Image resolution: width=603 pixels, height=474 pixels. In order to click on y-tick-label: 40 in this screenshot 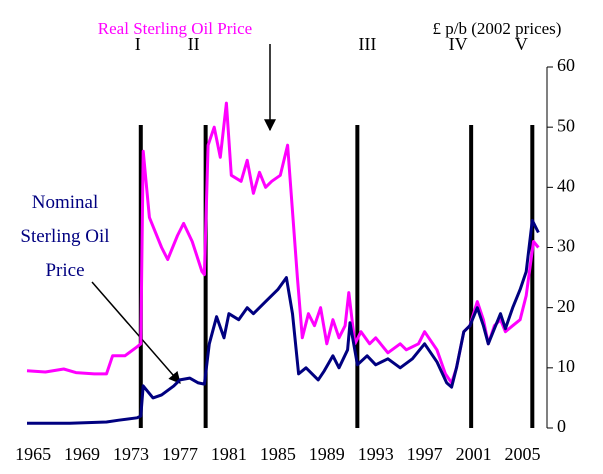, I will do `click(566, 185)`.